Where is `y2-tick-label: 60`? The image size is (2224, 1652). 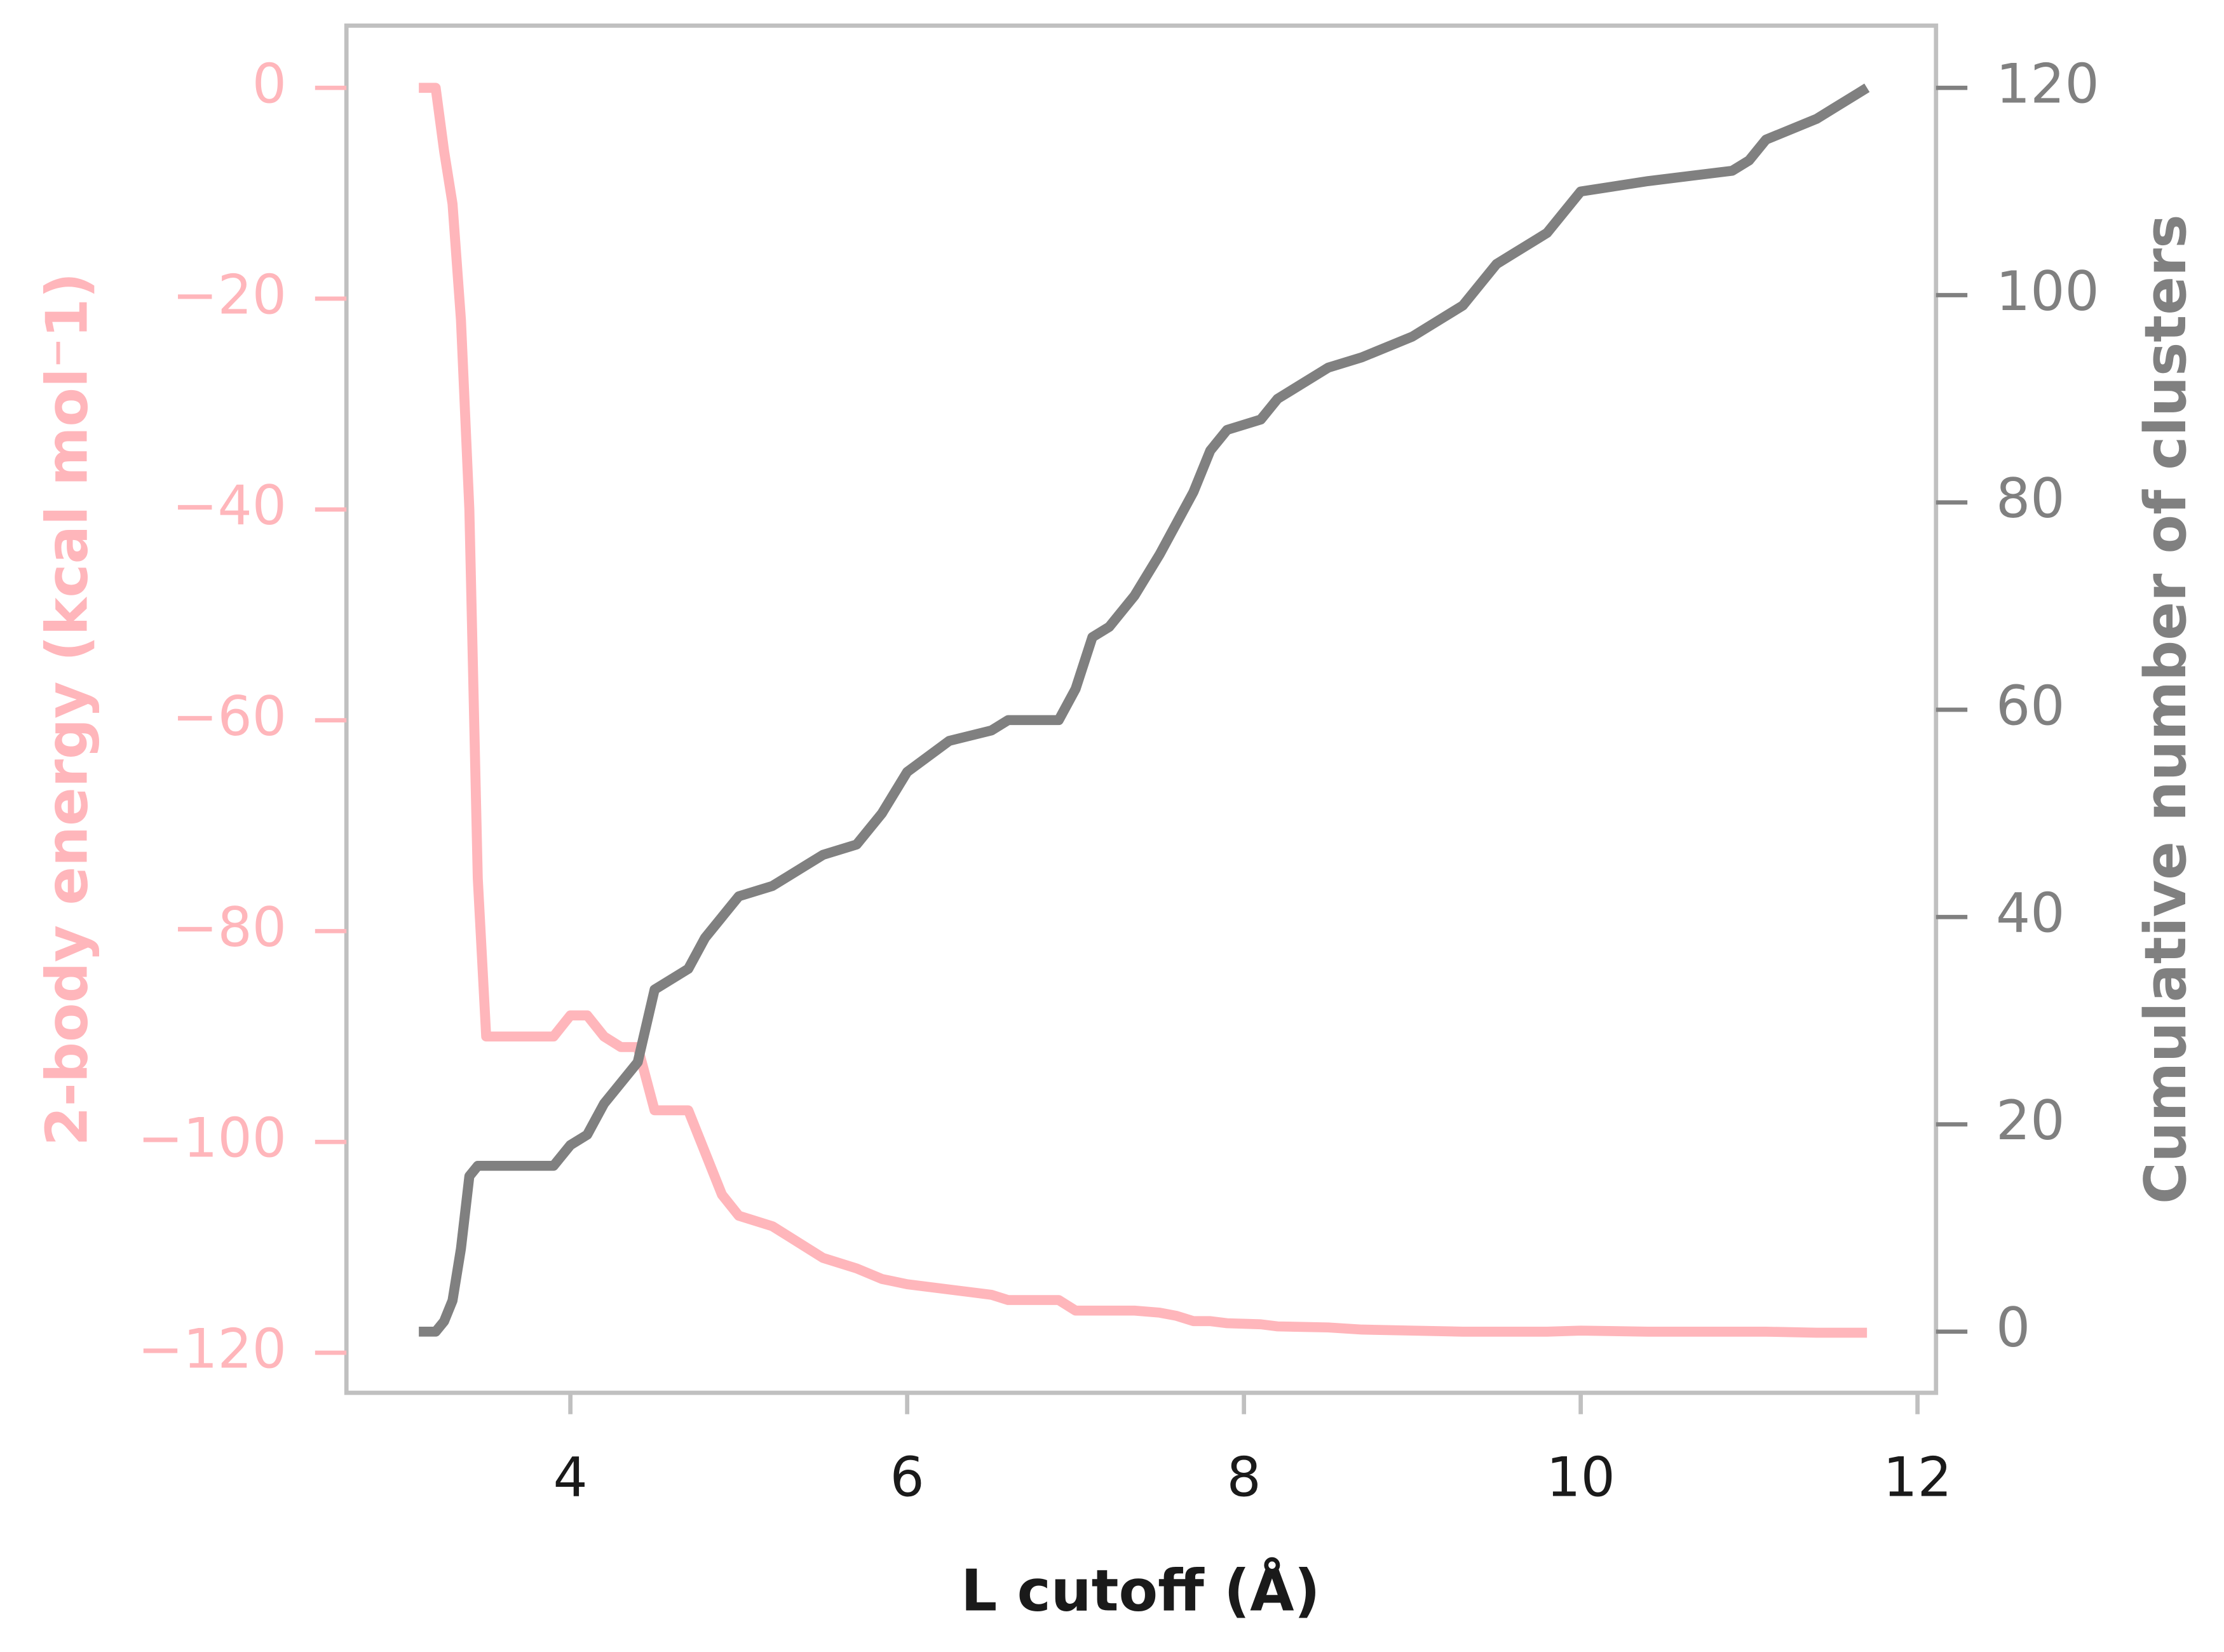
y2-tick-label: 60 is located at coordinates (2031, 706).